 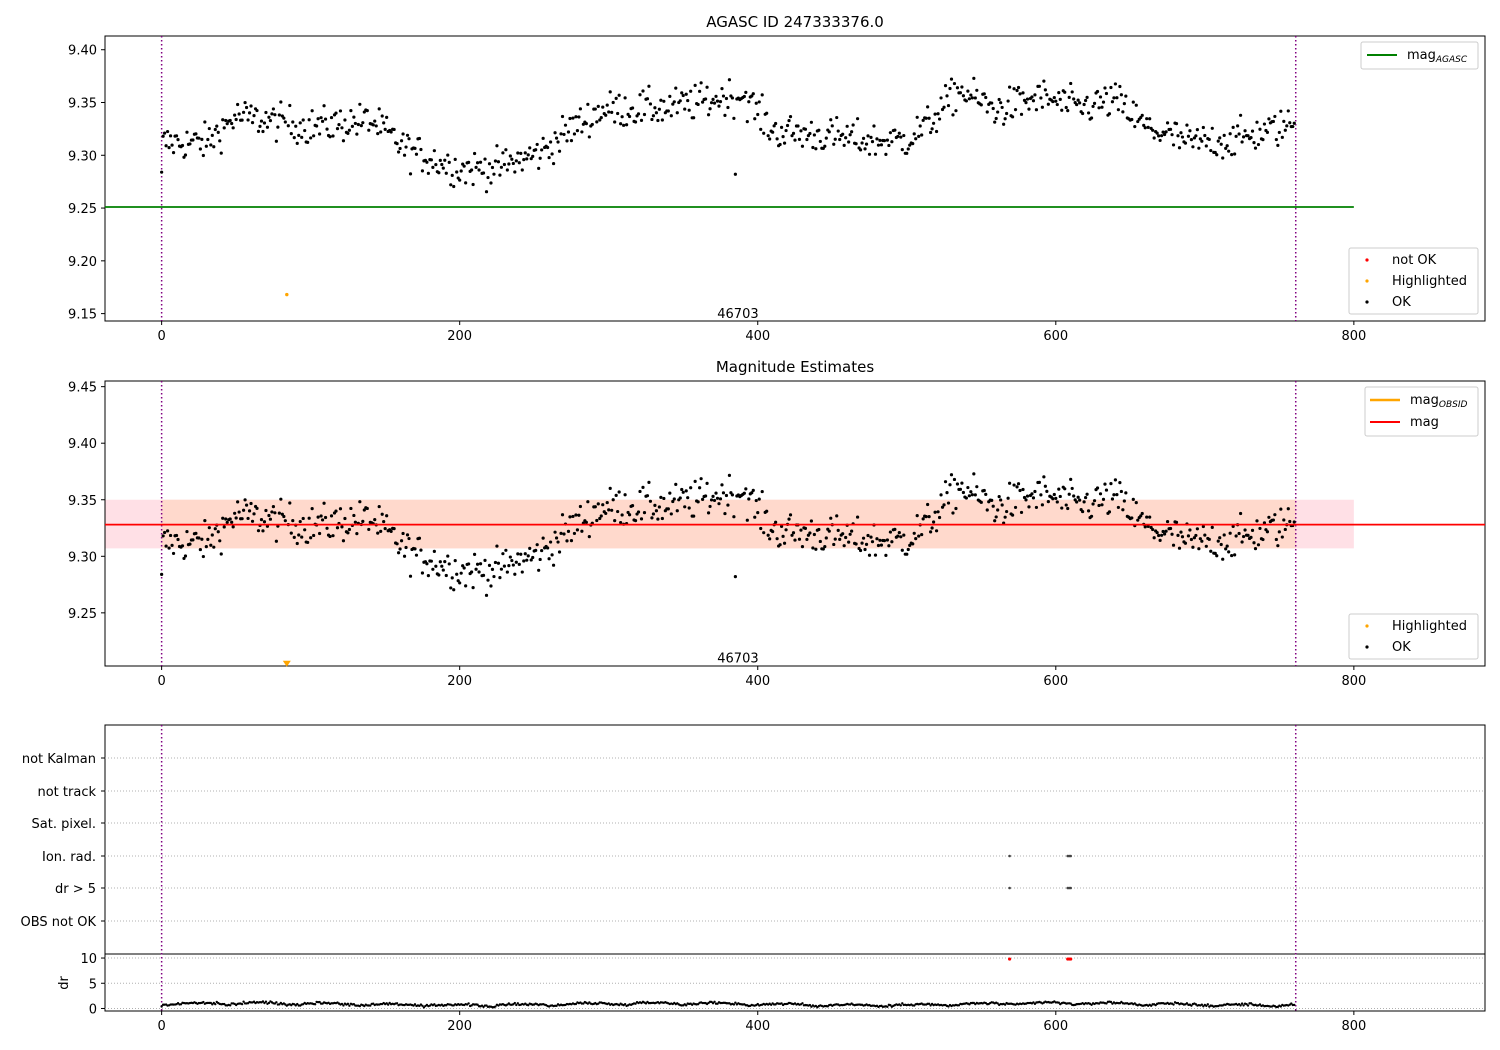 What do you see at coordinates (1419, 55) in the screenshot?
I see `agasc-line-legend: magAGASC` at bounding box center [1419, 55].